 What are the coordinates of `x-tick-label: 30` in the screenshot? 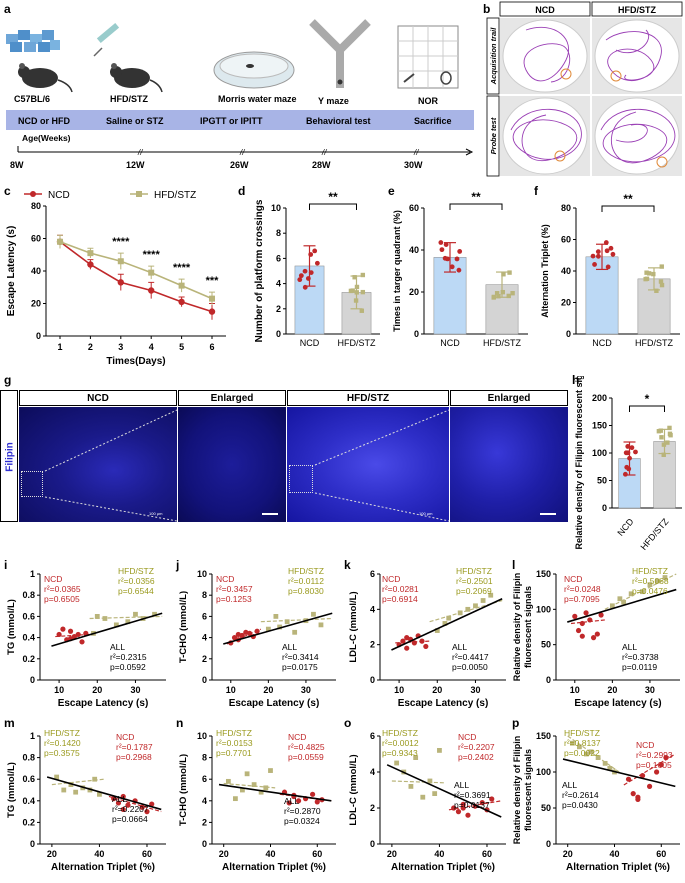 It's located at (650, 690).